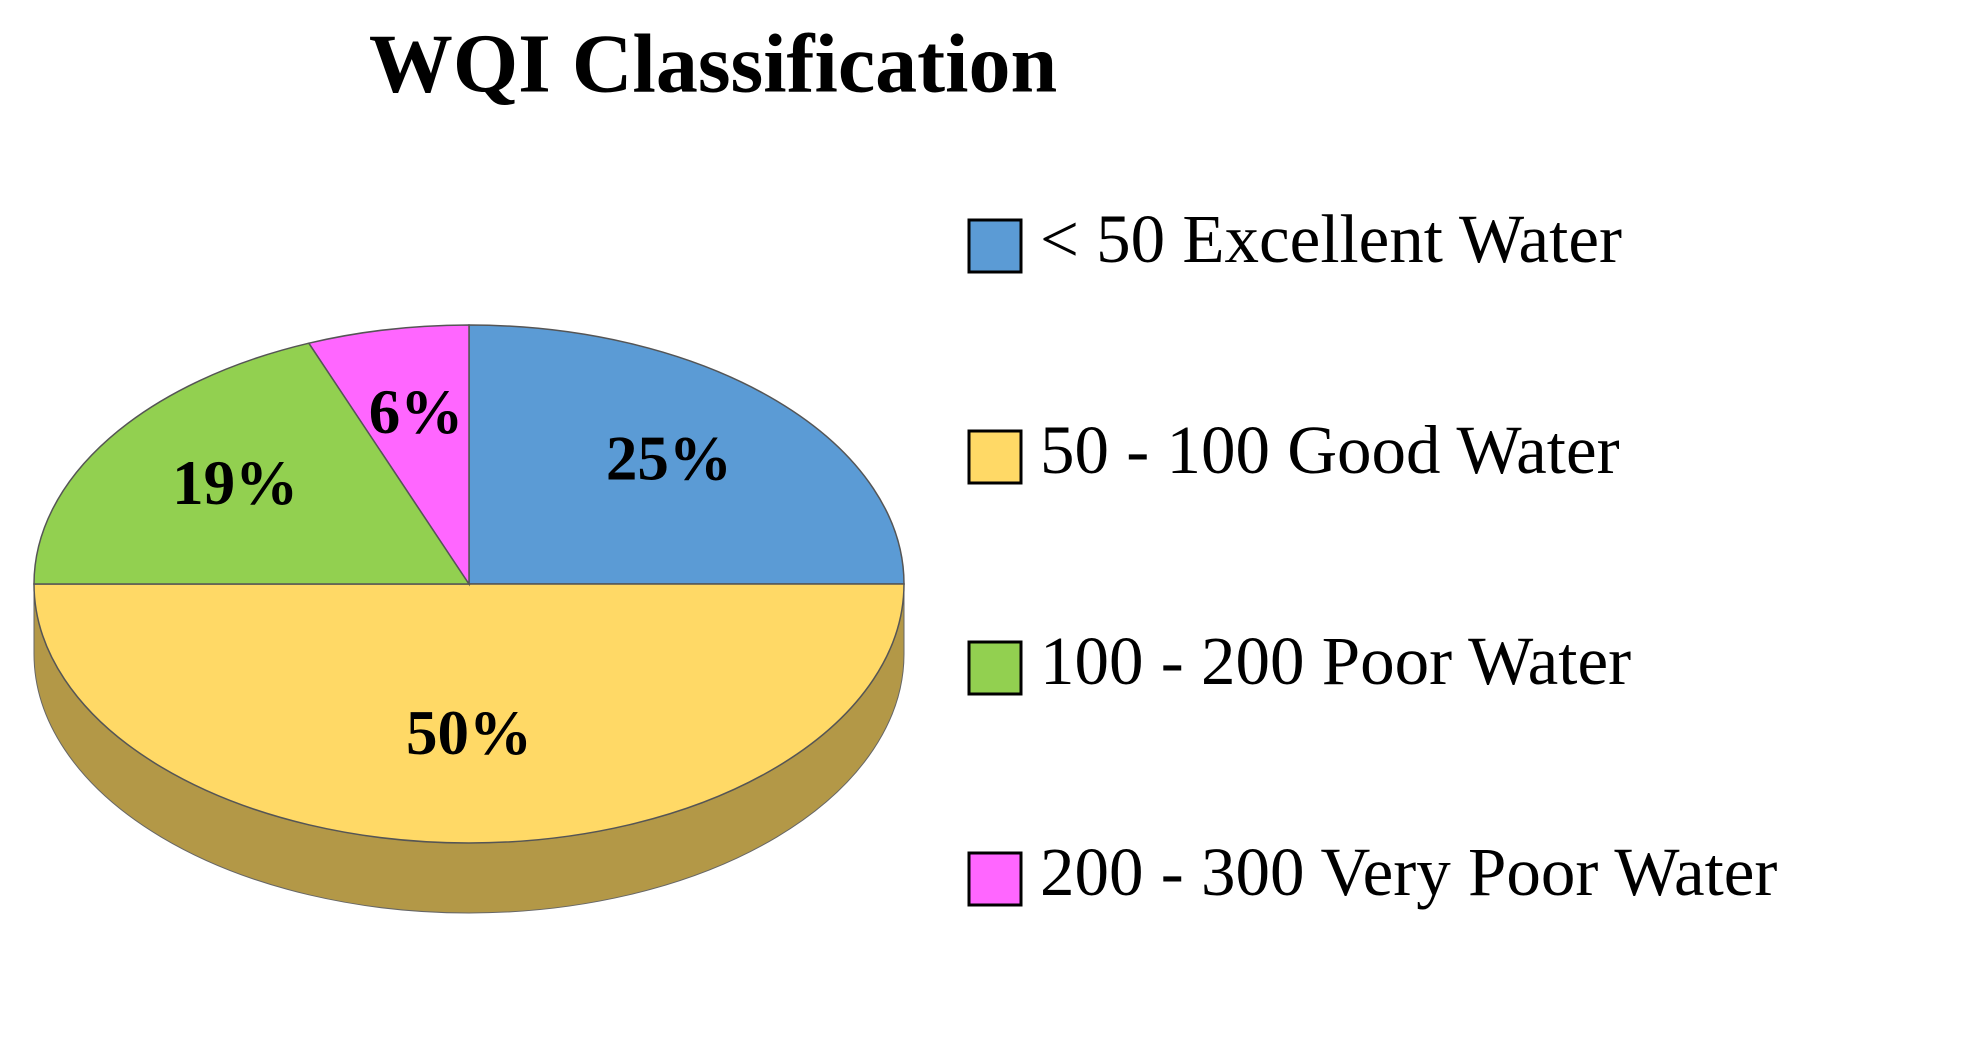 The width and height of the screenshot is (1968, 1059). What do you see at coordinates (235, 483) in the screenshot?
I see `data-label: 19%` at bounding box center [235, 483].